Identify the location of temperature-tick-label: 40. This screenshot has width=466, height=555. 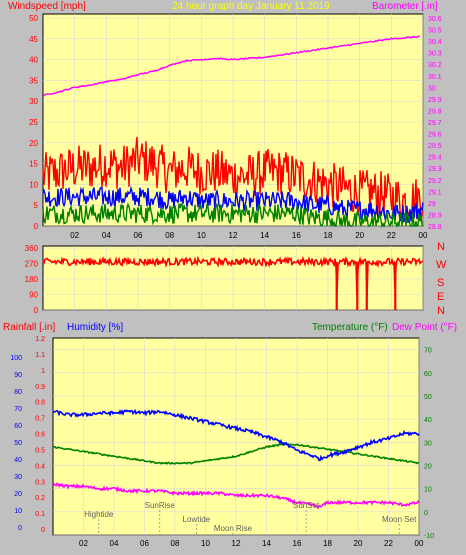
(428, 420).